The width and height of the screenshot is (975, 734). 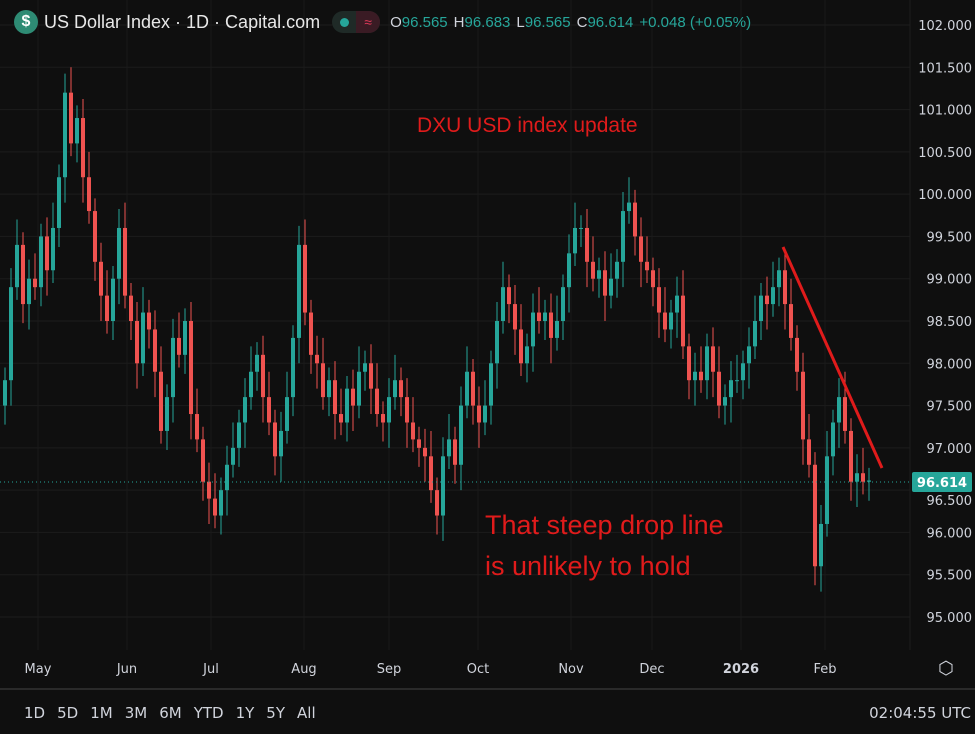 What do you see at coordinates (950, 449) in the screenshot?
I see `y-tick-label: 97.000` at bounding box center [950, 449].